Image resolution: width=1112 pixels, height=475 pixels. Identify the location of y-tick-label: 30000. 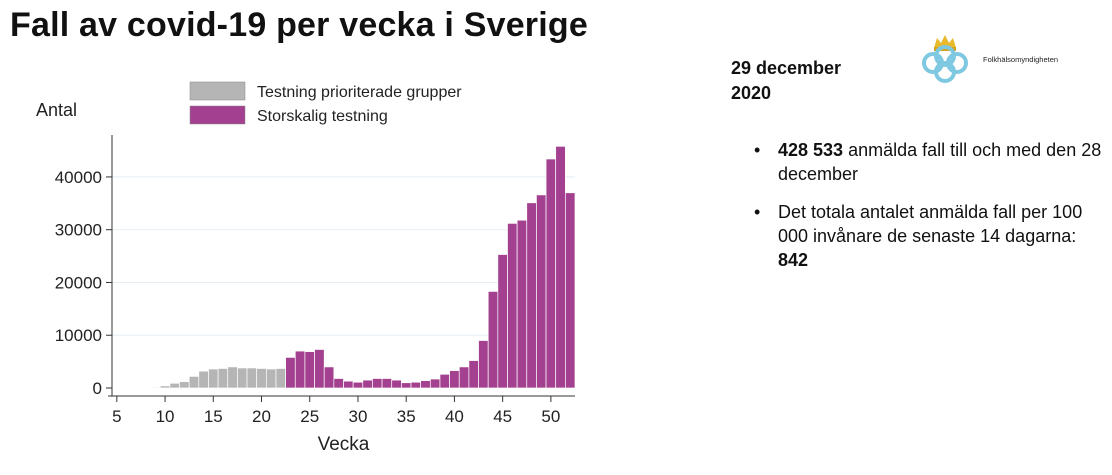
(78, 230).